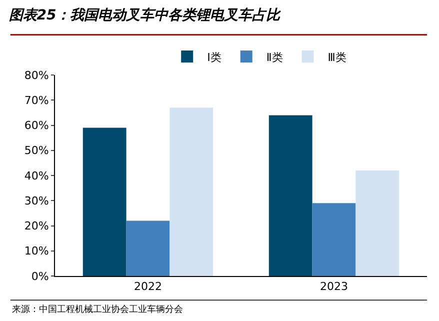  What do you see at coordinates (36, 226) in the screenshot?
I see `y-tick-label: 20%` at bounding box center [36, 226].